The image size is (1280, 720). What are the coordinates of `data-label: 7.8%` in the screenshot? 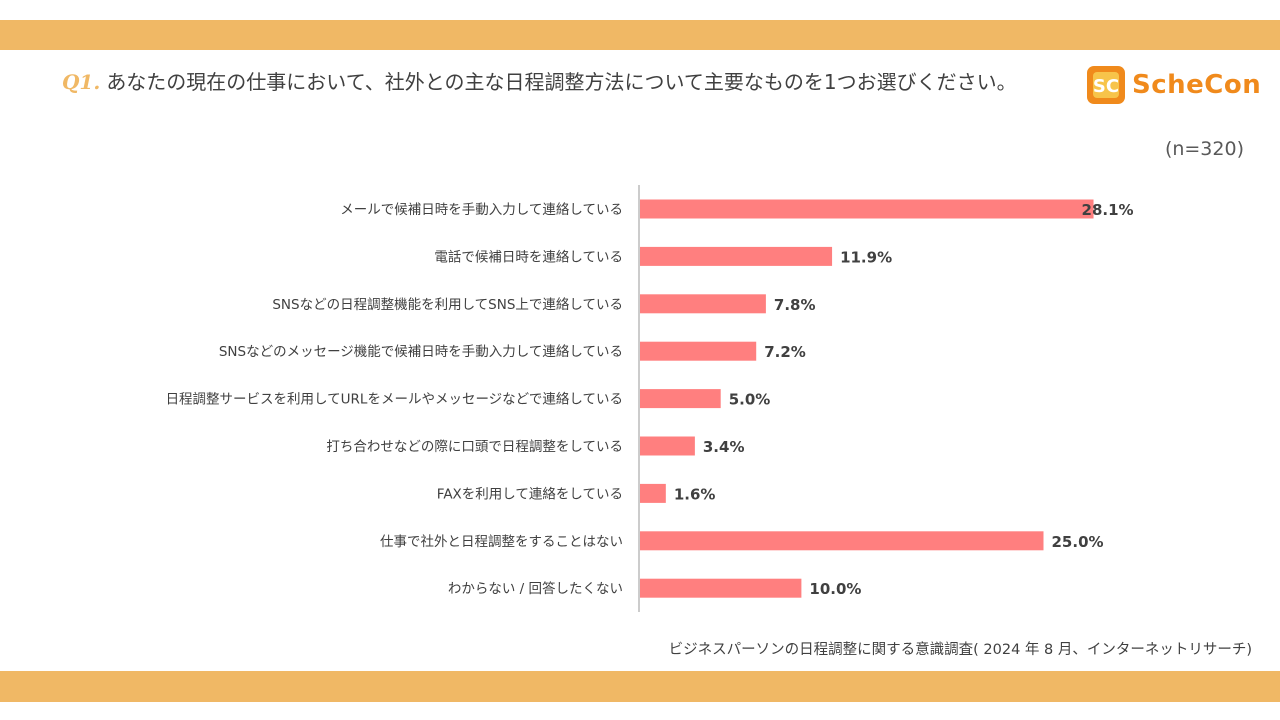 It's located at (795, 305).